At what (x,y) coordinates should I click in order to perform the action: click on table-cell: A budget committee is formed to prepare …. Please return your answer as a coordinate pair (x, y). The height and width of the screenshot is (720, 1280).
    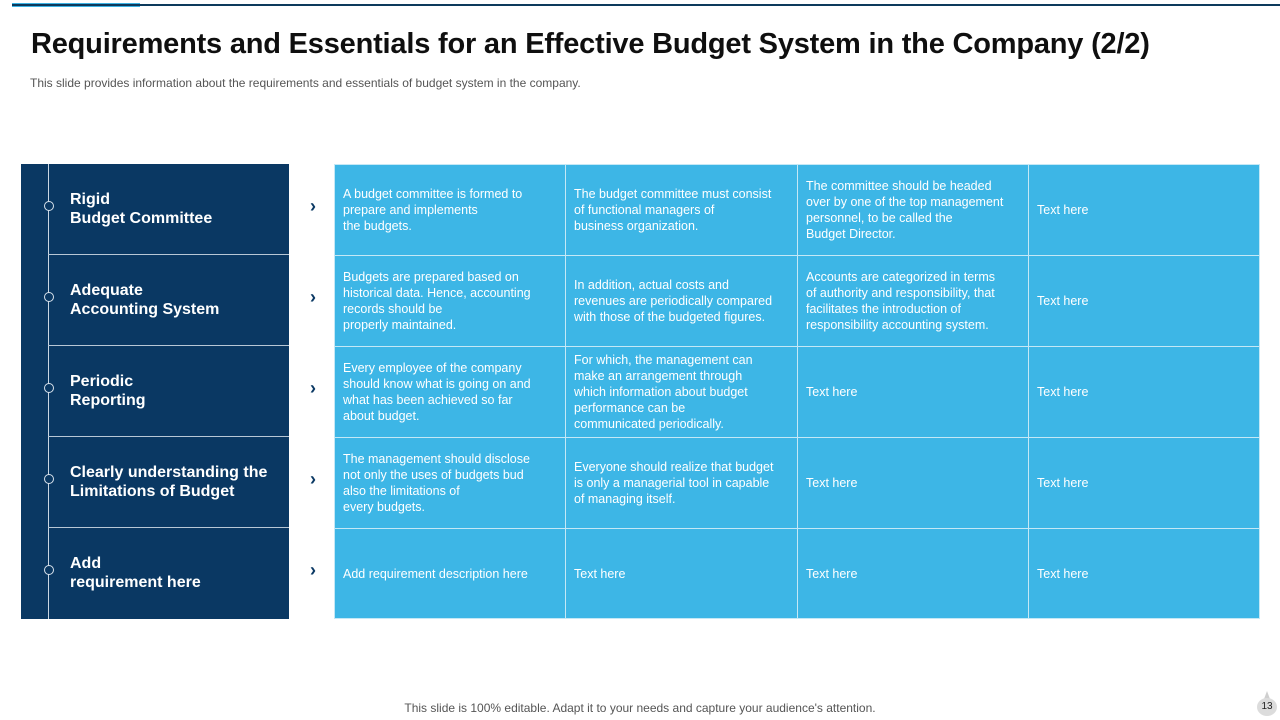
    Looking at the image, I should click on (433, 209).